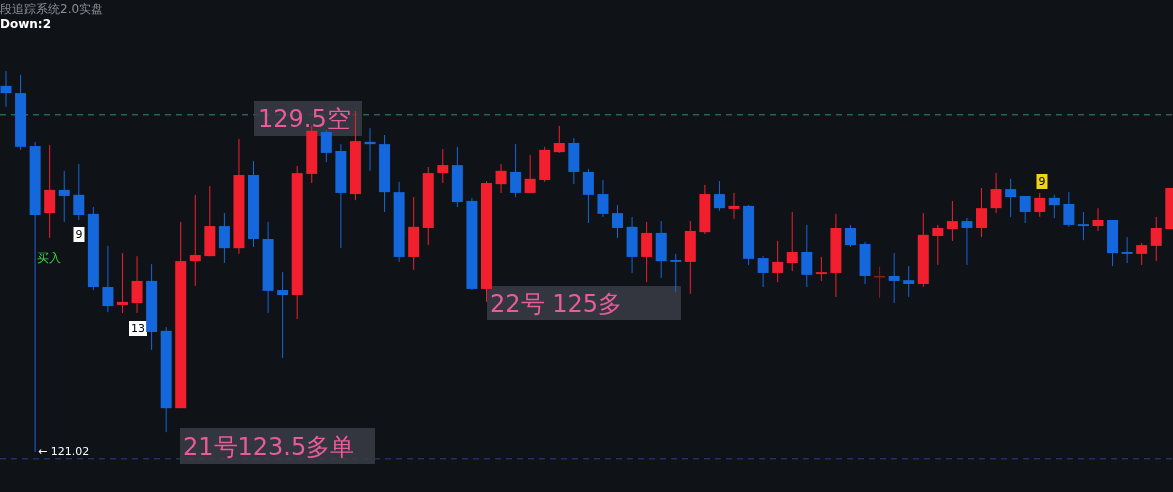  Describe the element at coordinates (138, 328) in the screenshot. I see `annotation: 13` at that location.